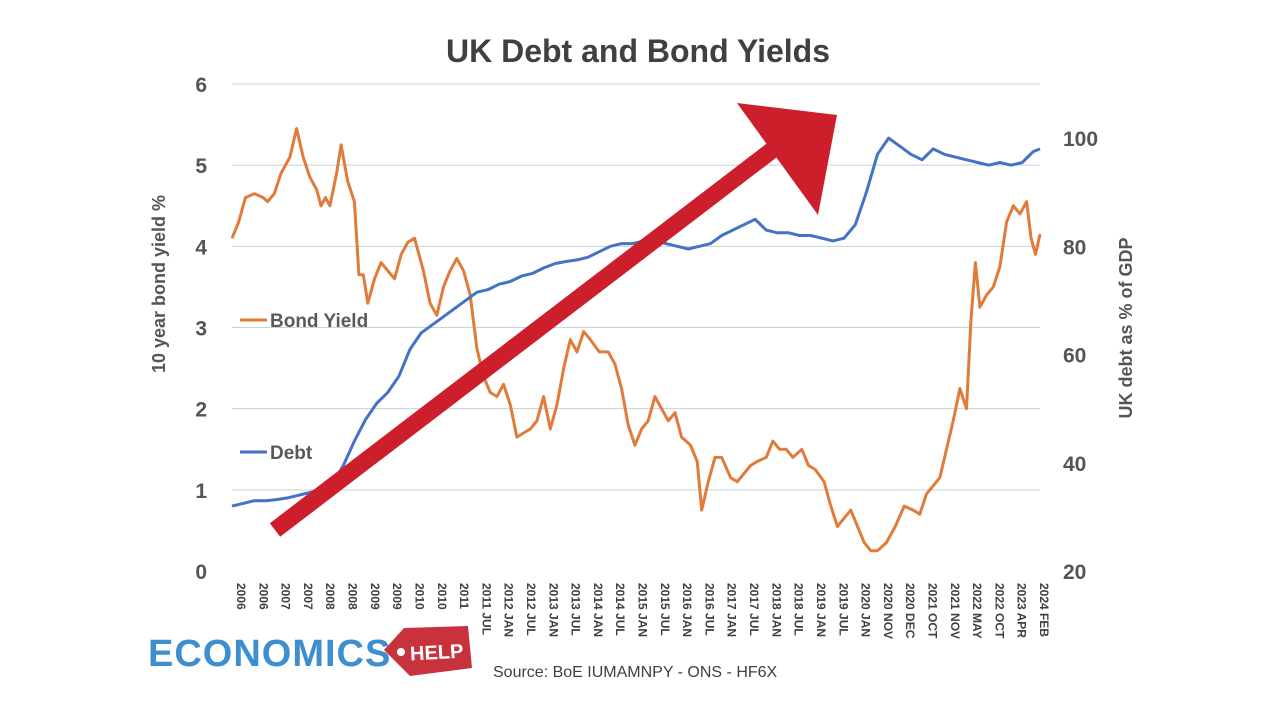 The width and height of the screenshot is (1280, 720). What do you see at coordinates (401, 652) in the screenshot?
I see `logo-tag-hole` at bounding box center [401, 652].